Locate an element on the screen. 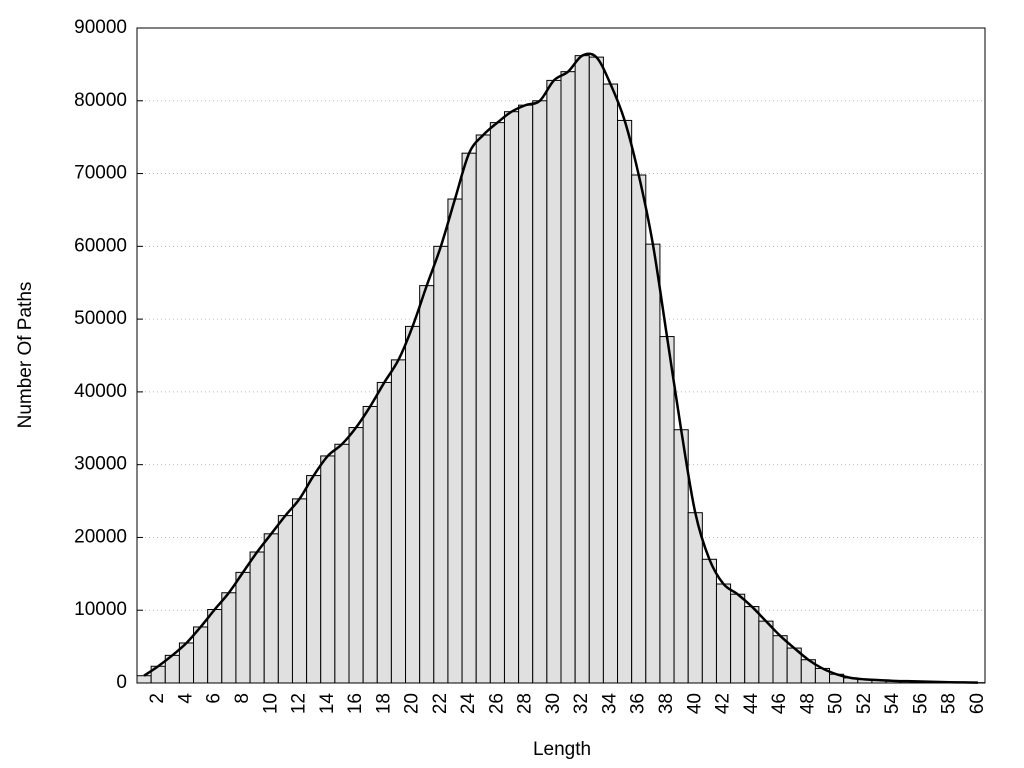 This screenshot has width=1024, height=768. x-tick-label: 60 is located at coordinates (977, 703).